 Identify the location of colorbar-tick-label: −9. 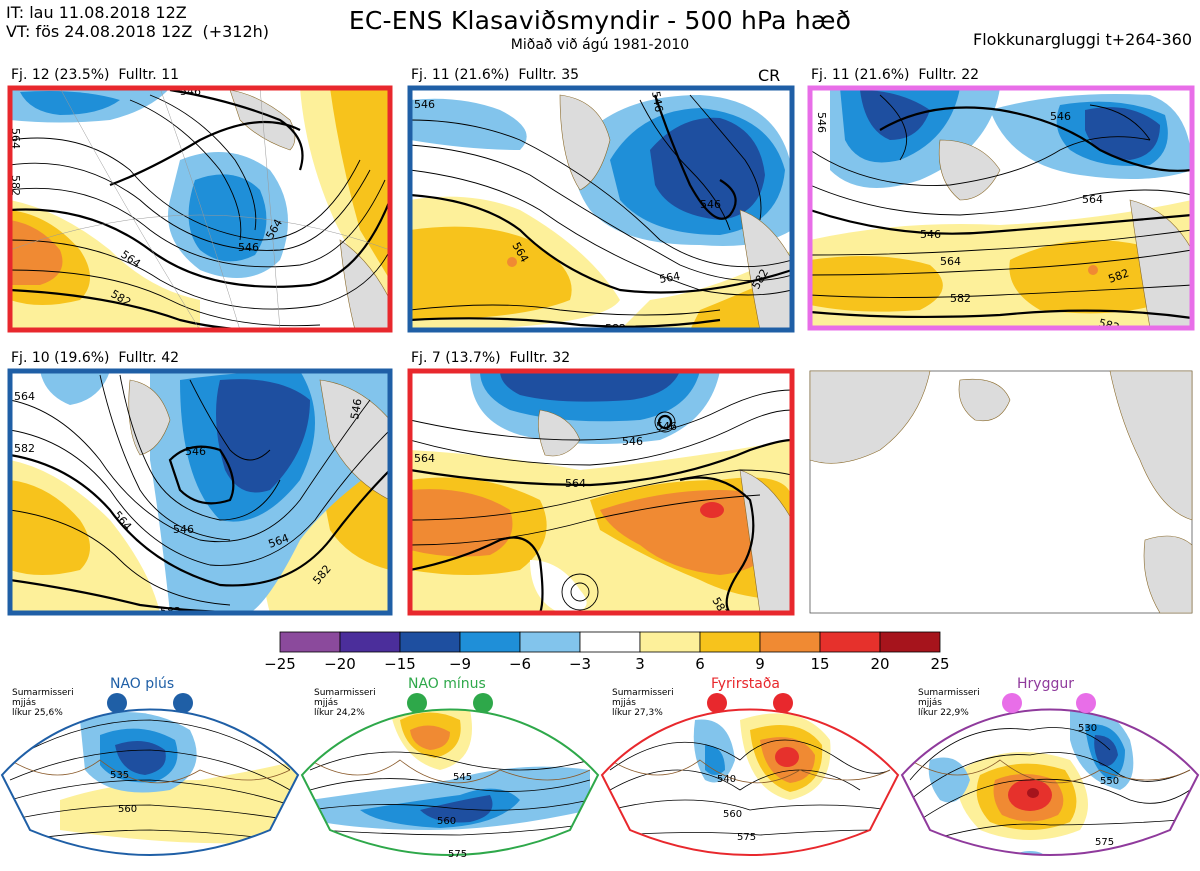
(460, 664).